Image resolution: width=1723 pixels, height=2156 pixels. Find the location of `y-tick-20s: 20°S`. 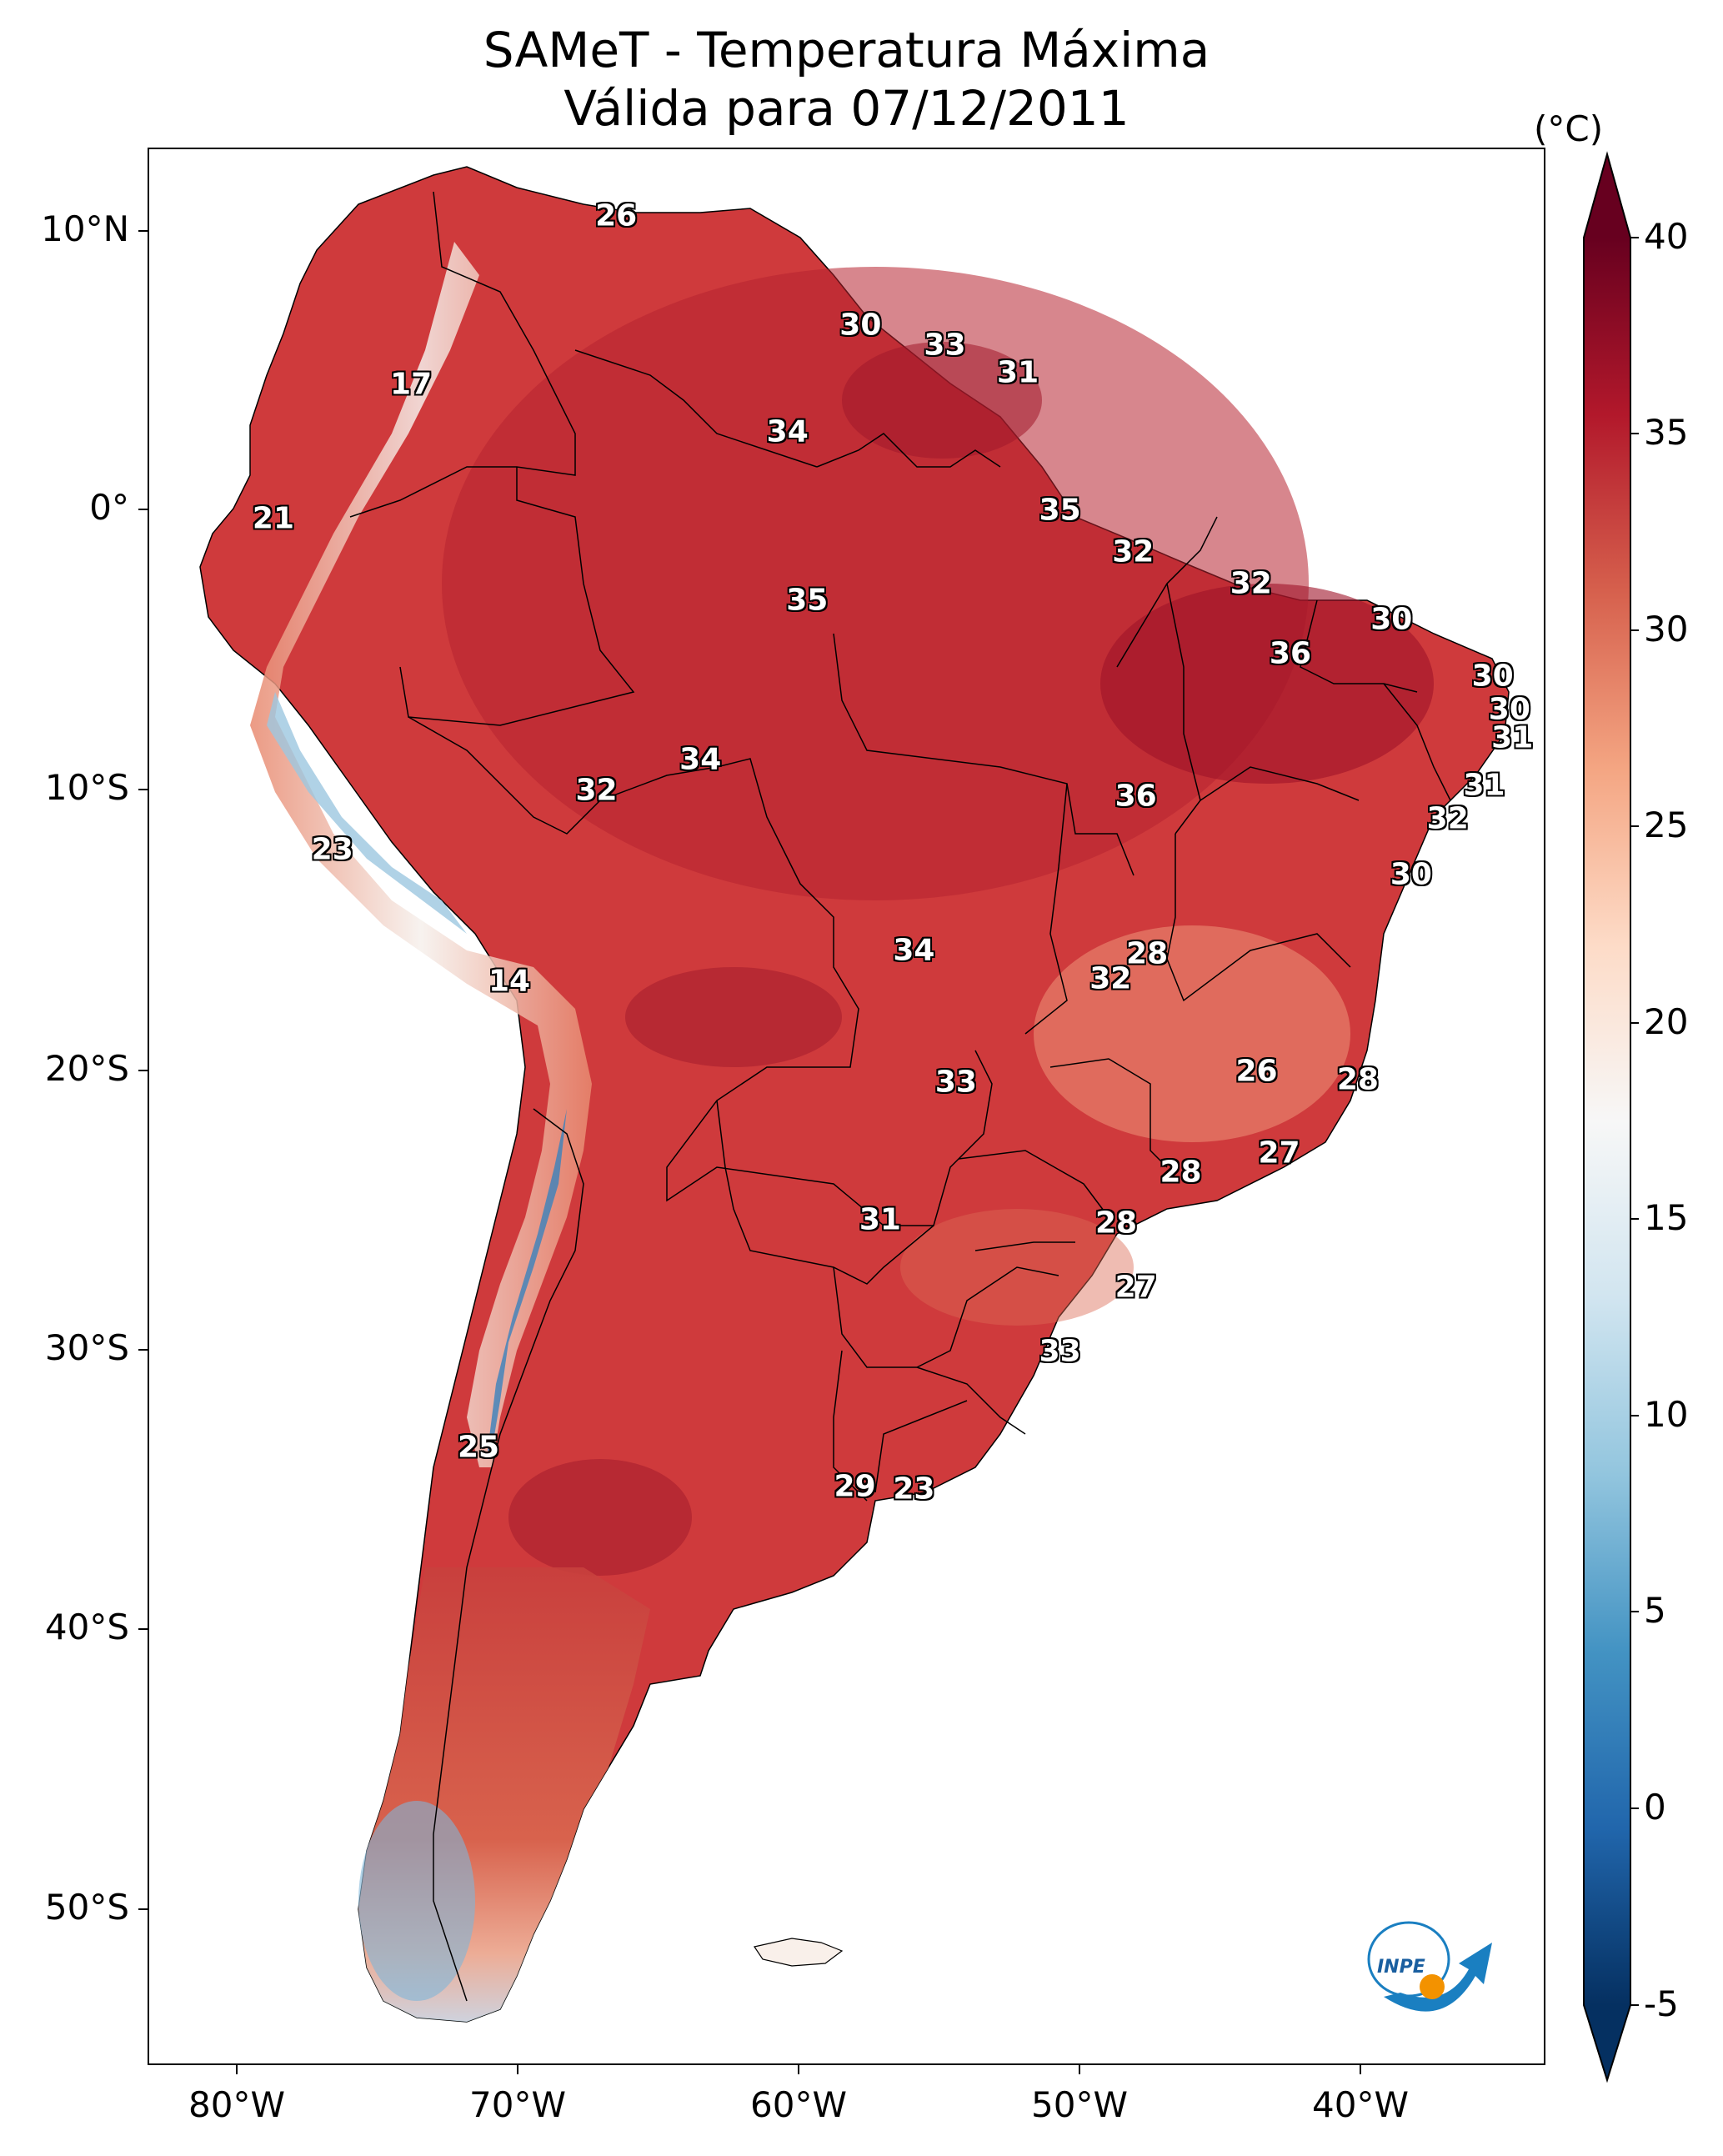

y-tick-20s: 20°S is located at coordinates (86, 1068).